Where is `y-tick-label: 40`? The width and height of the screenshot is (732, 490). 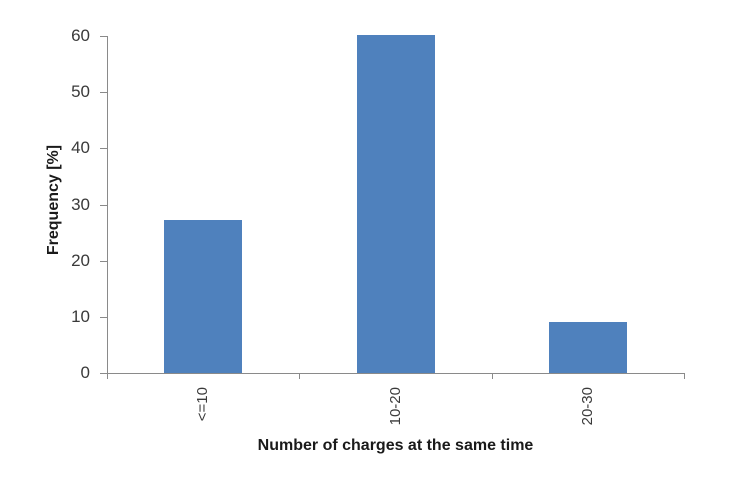
y-tick-label: 40 is located at coordinates (80, 147).